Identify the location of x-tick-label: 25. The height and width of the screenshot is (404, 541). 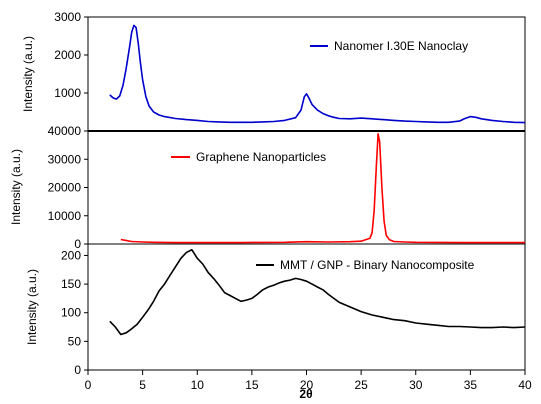
(361, 385).